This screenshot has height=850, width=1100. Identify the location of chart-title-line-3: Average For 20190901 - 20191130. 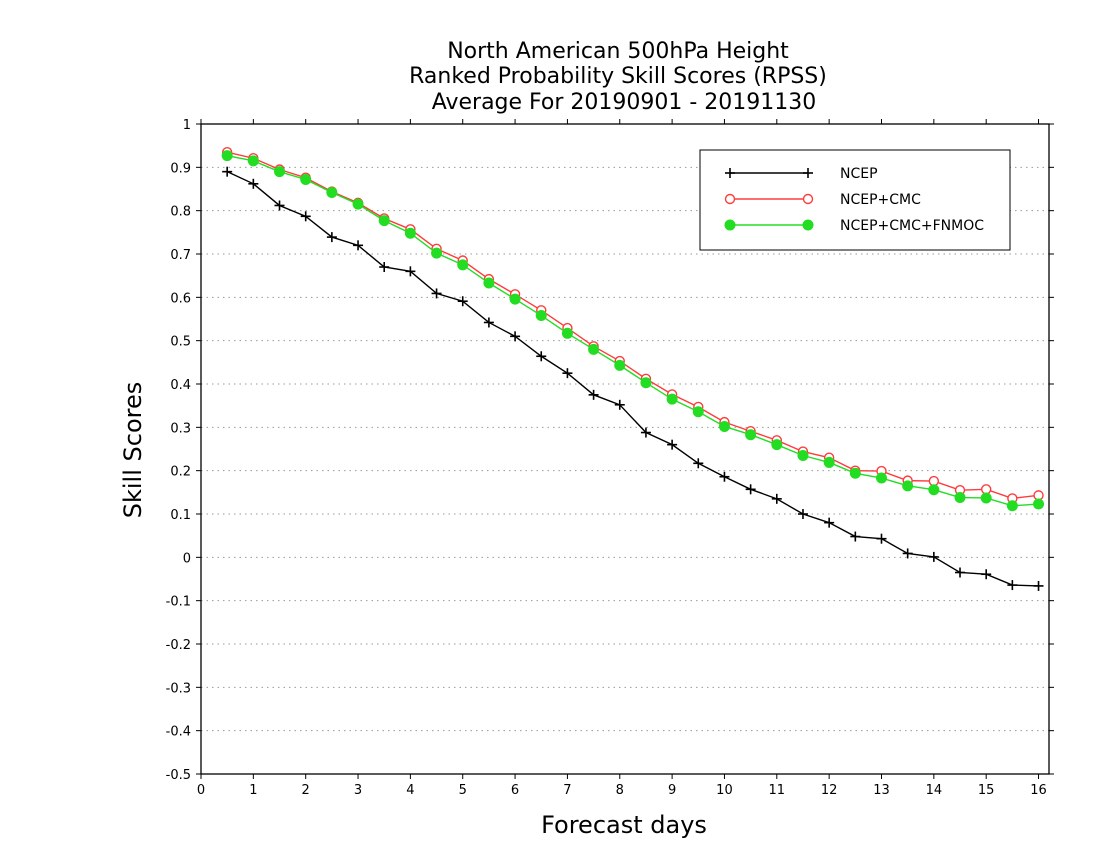
(624, 102).